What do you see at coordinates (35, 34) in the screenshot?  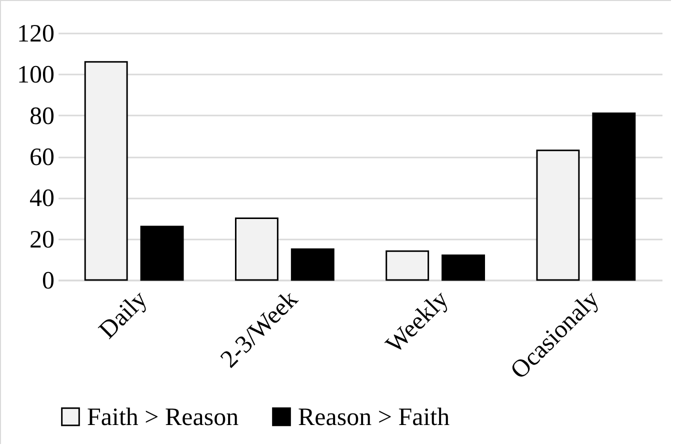 I see `y-tick-label: 120` at bounding box center [35, 34].